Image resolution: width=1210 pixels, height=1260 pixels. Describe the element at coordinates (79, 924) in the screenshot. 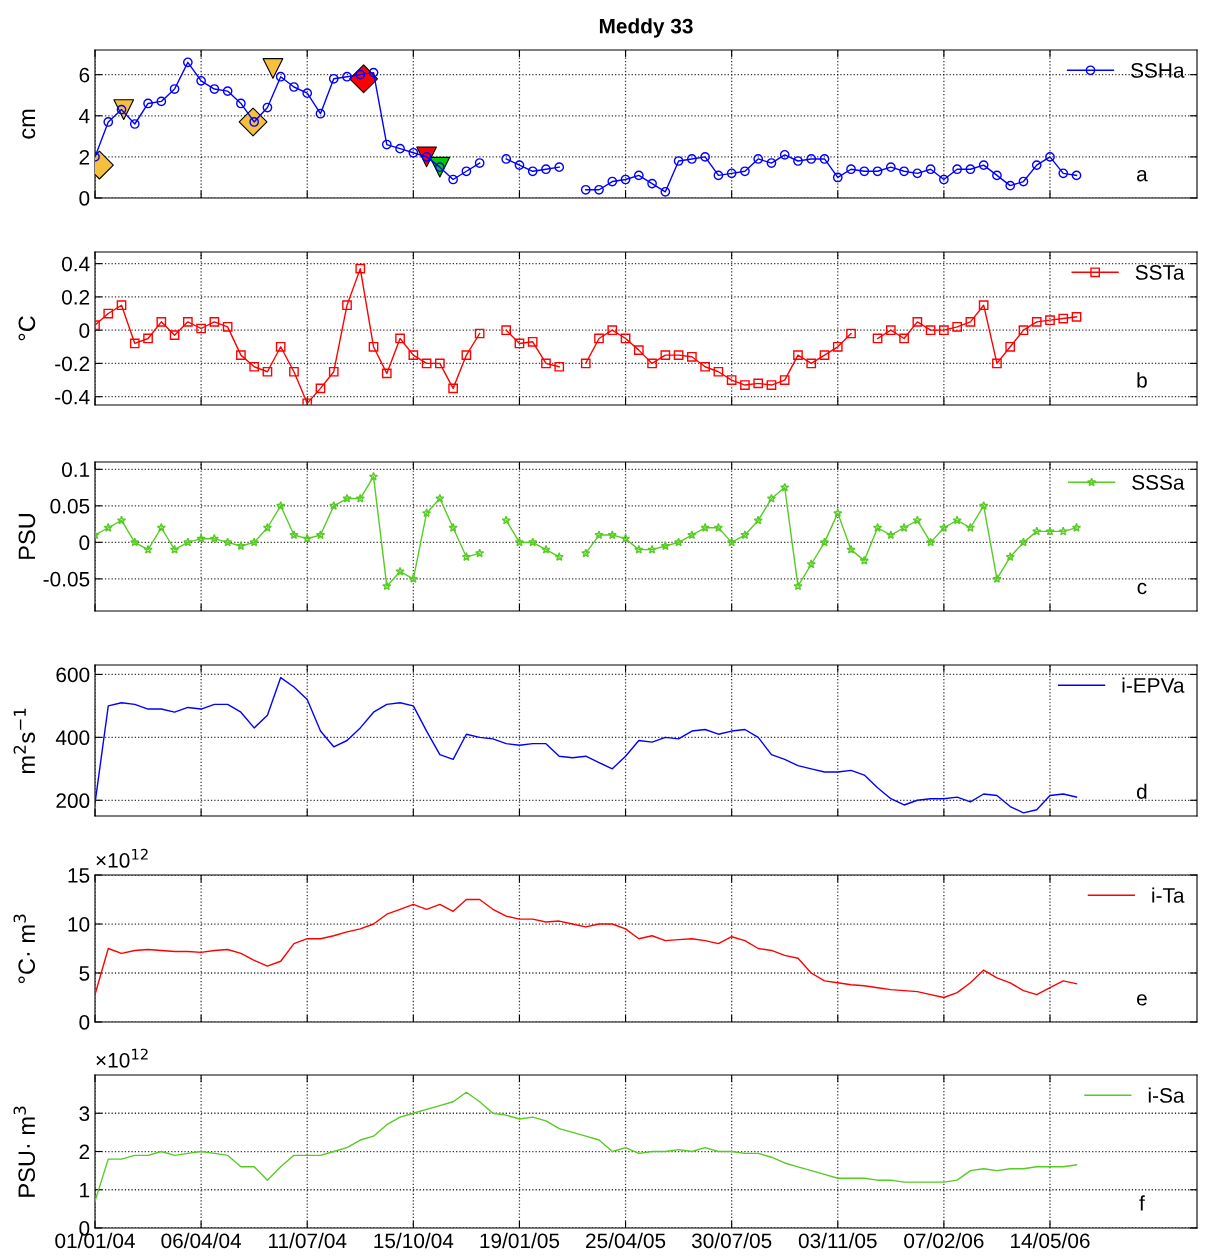

I see `y-tick-label: 10` at that location.